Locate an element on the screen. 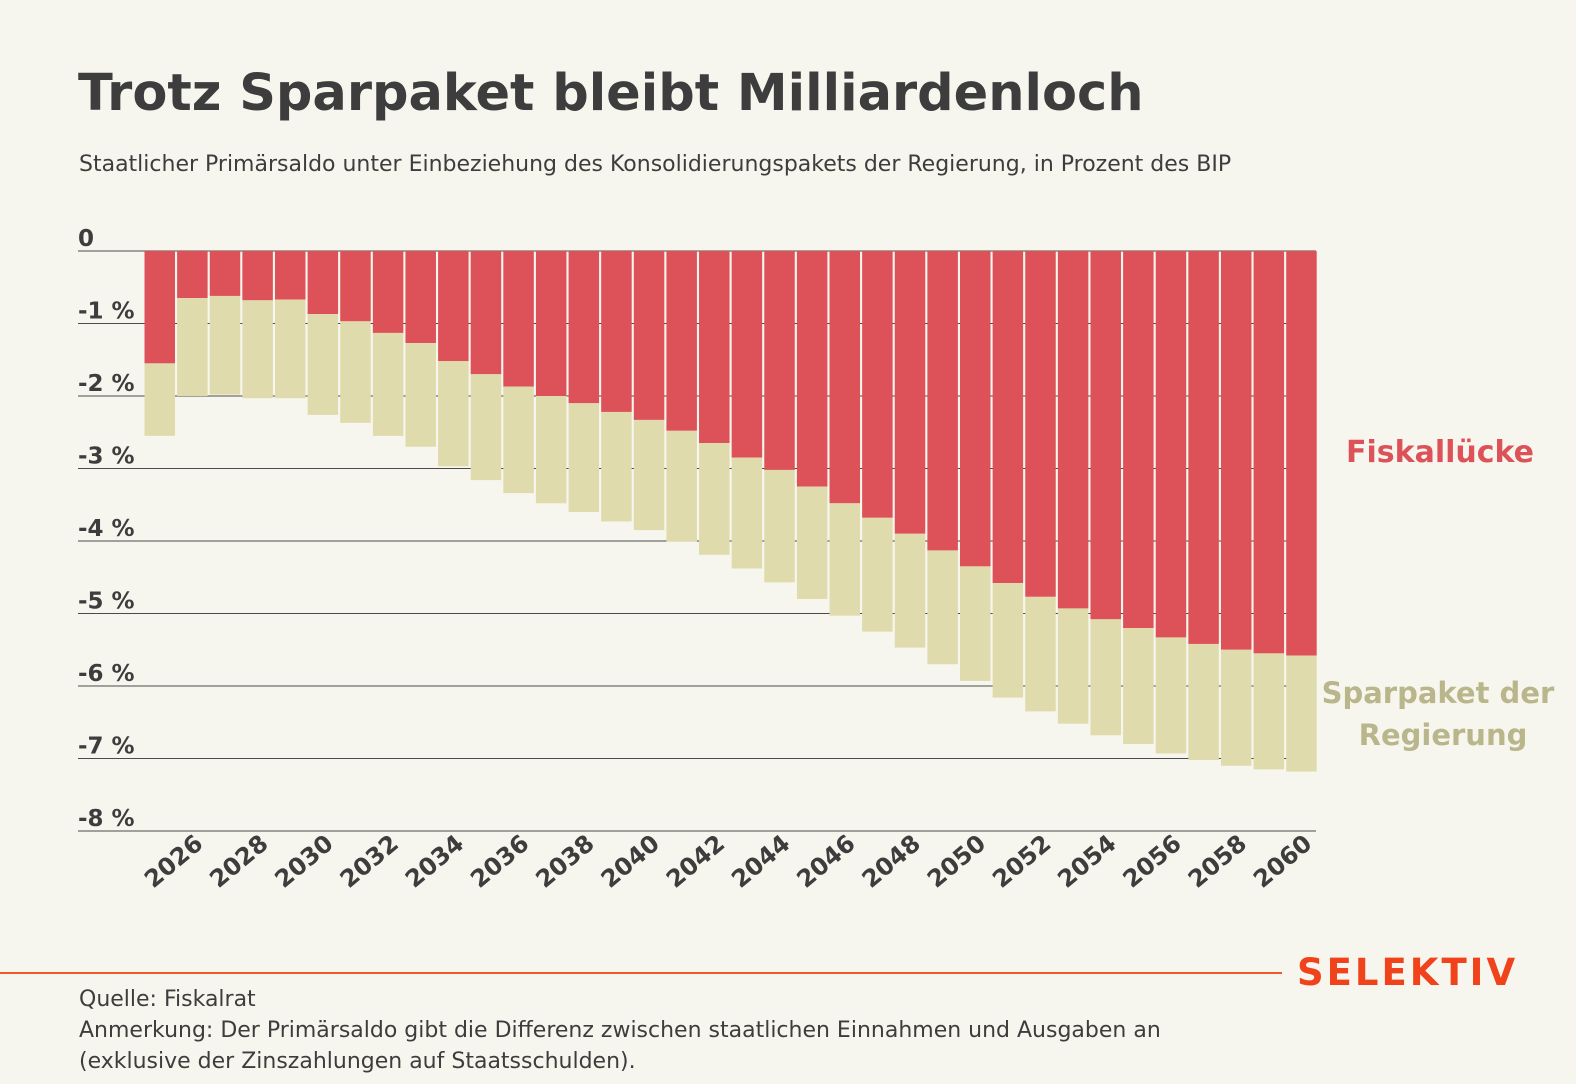 The width and height of the screenshot is (1576, 1084). bar-sparpaket-2041 is located at coordinates (681, 486).